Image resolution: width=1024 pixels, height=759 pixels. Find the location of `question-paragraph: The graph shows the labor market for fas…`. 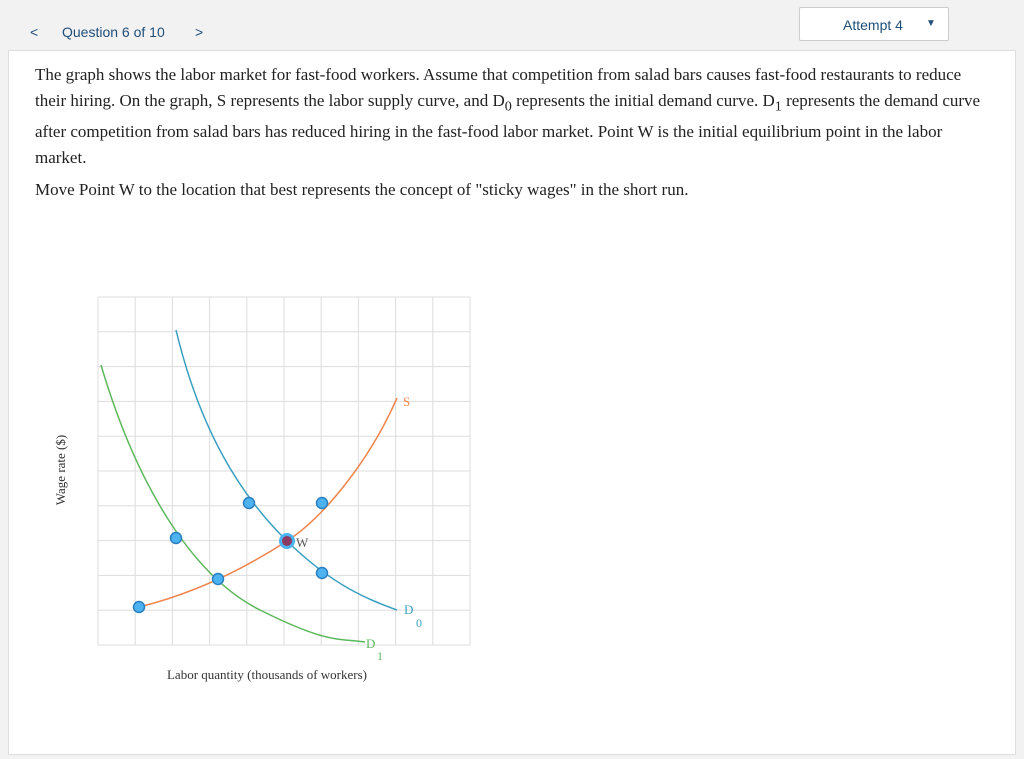

question-paragraph: The graph shows the labor market for fas… is located at coordinates (515, 116).